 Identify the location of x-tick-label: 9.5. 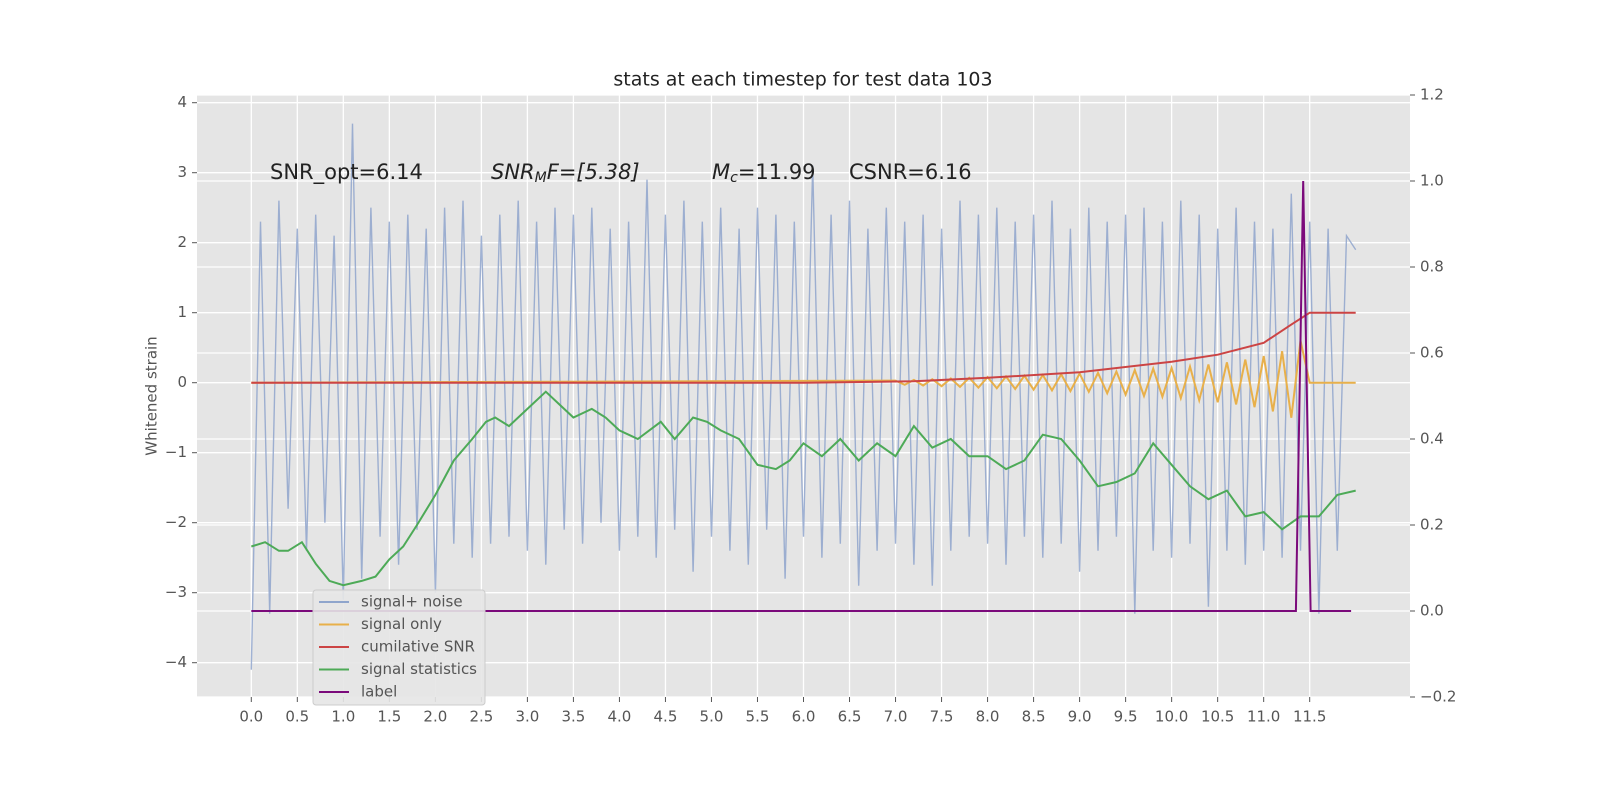
(1126, 717).